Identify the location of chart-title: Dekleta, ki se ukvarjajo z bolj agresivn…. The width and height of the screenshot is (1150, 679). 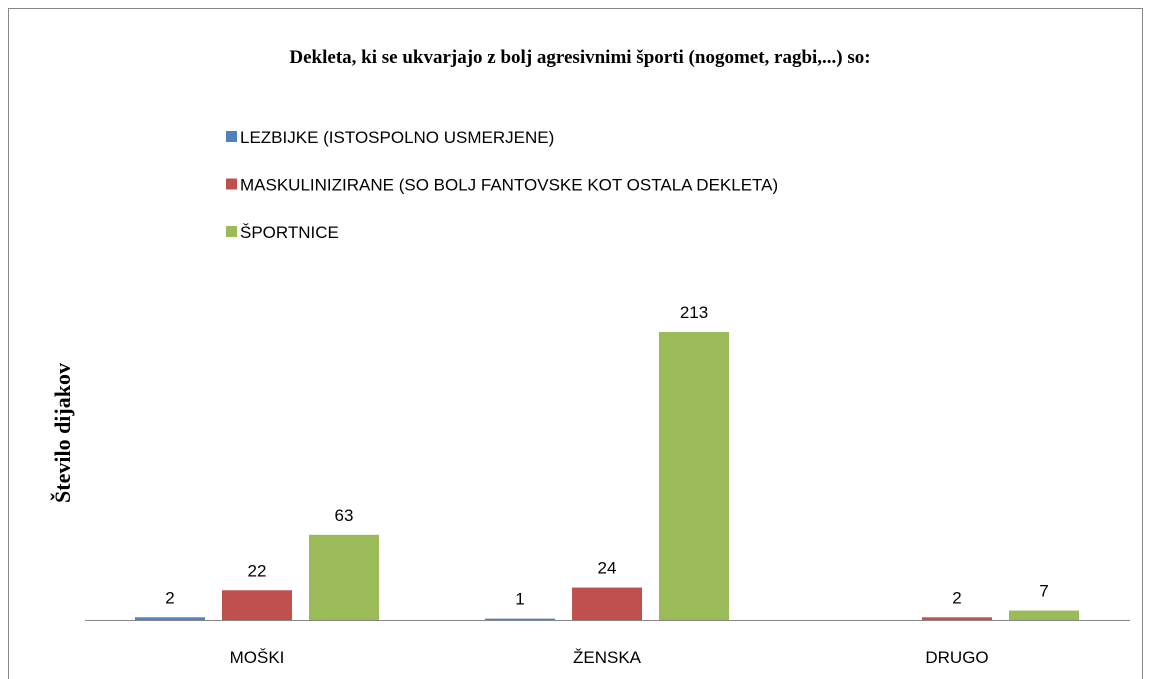
(579, 57).